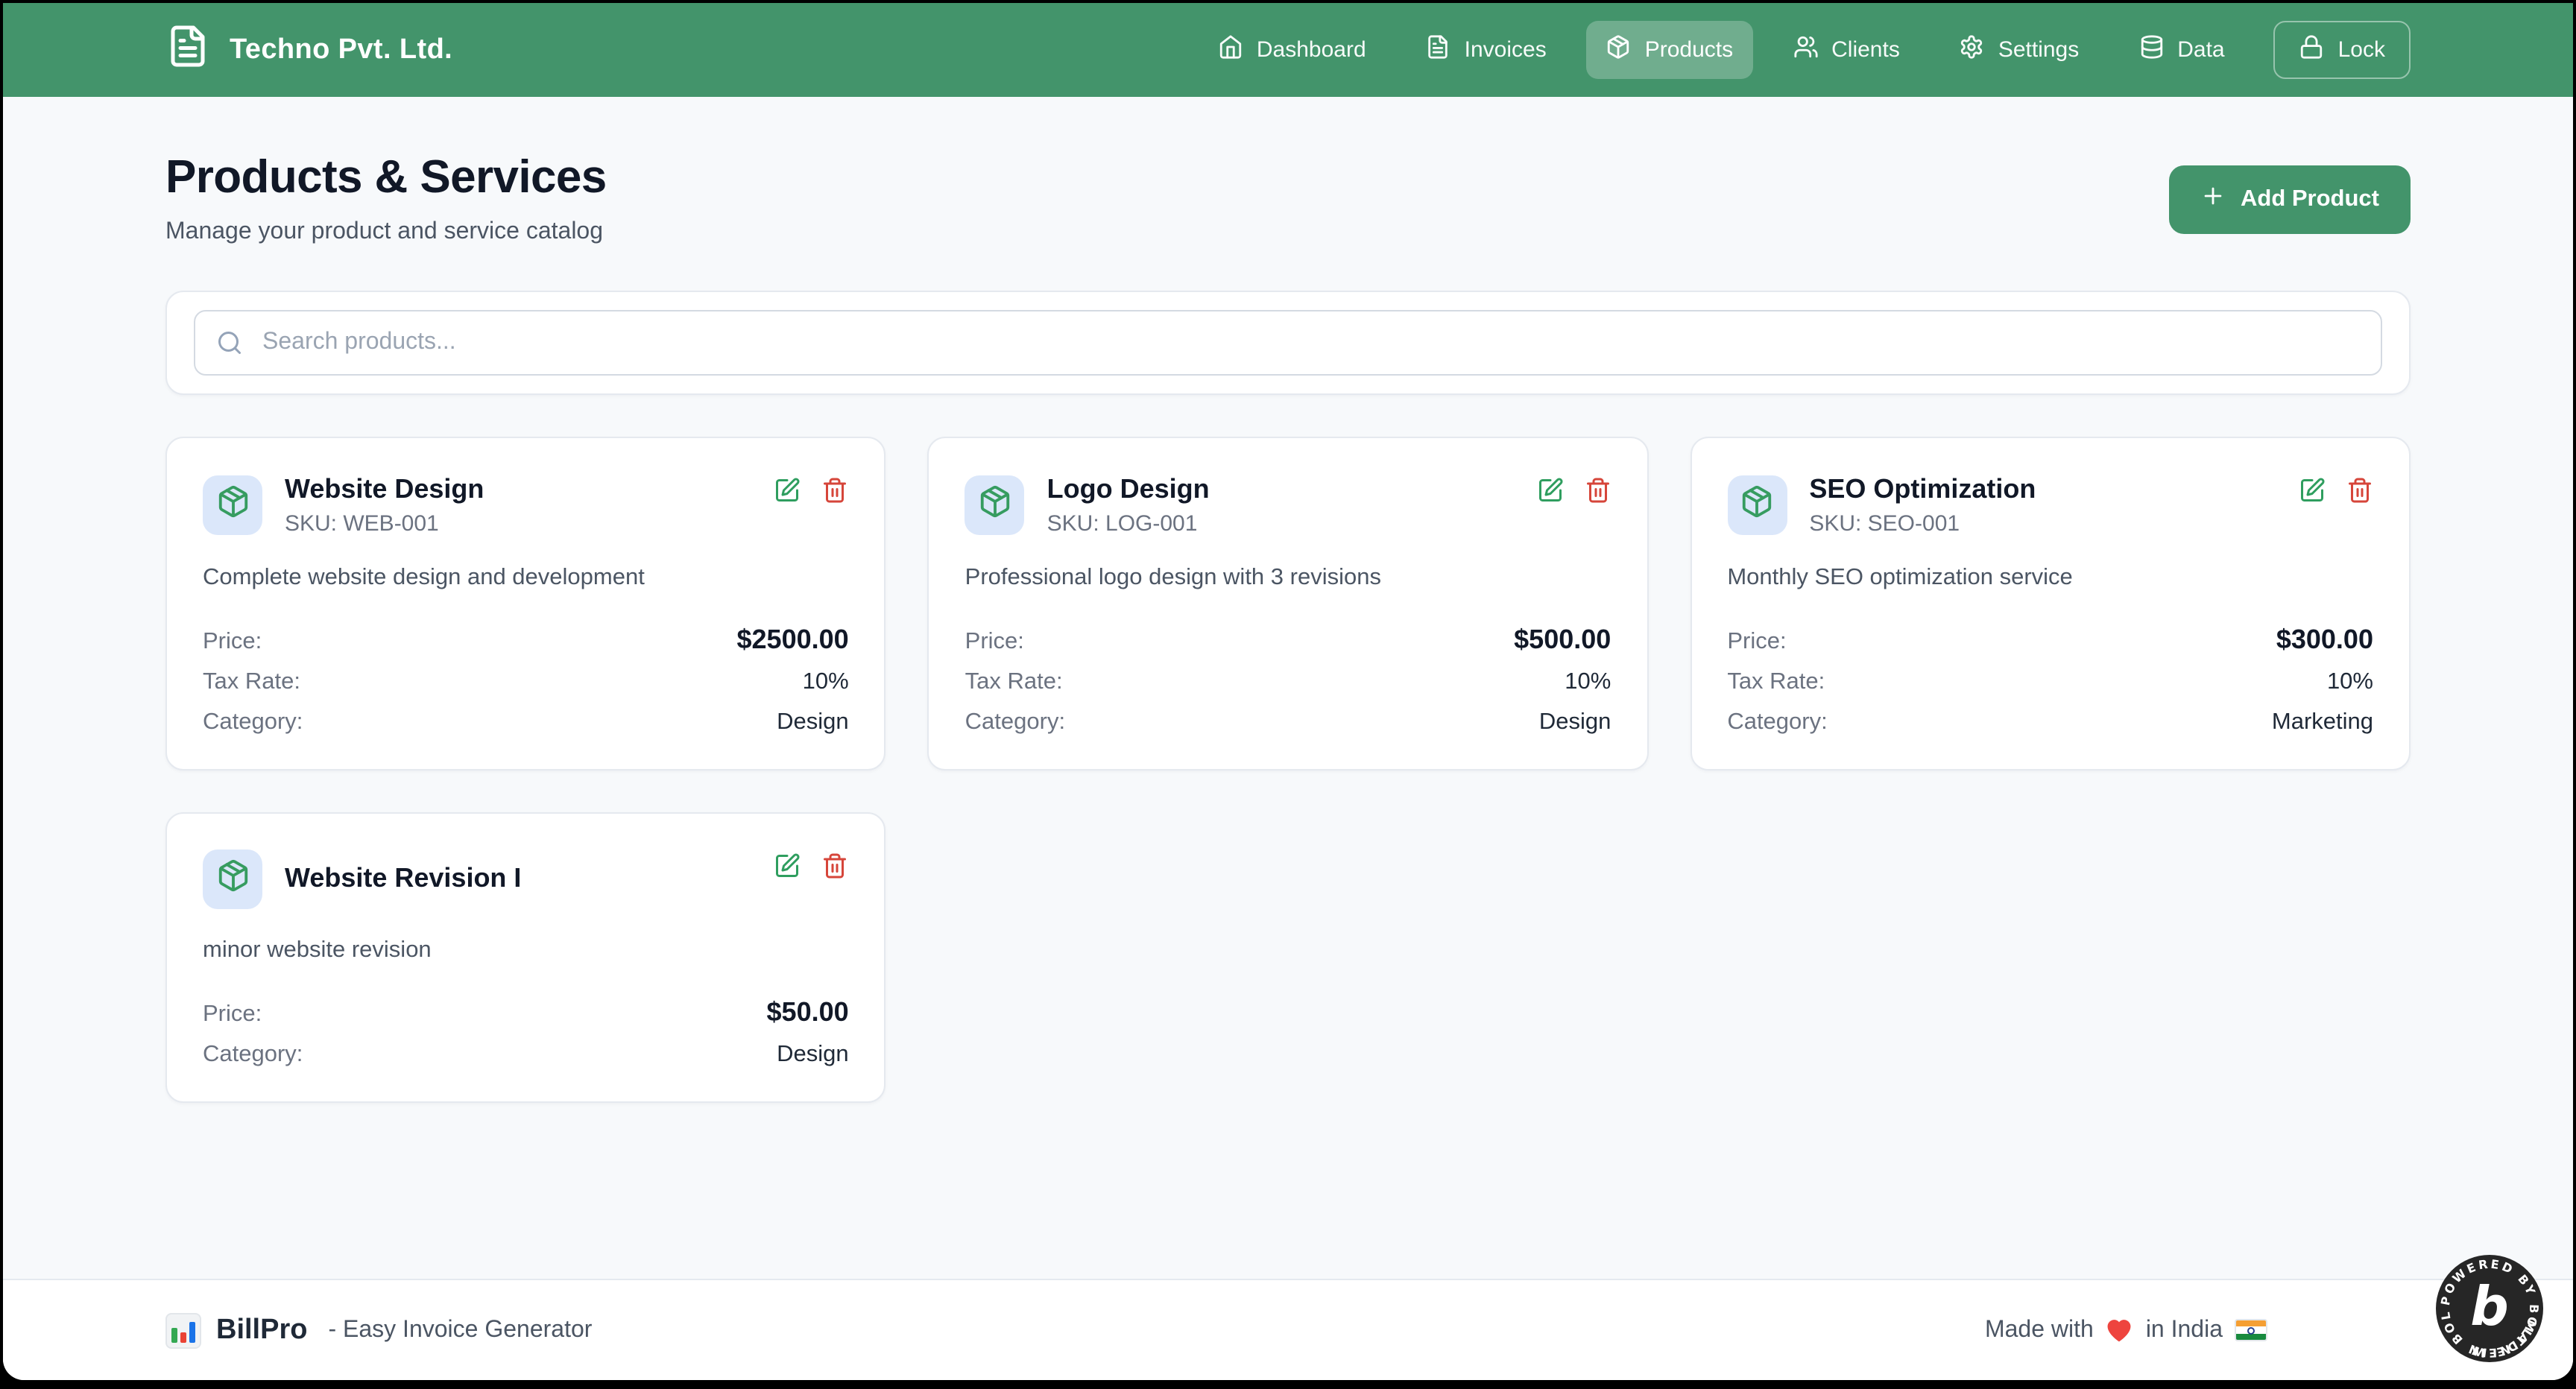  I want to click on add-product-label: Add Product, so click(2310, 199).